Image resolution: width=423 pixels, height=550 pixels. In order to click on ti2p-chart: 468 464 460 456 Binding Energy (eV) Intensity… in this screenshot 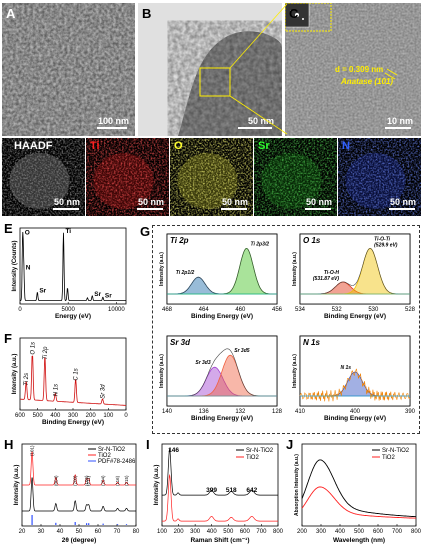, I will do `click(221, 276)`.